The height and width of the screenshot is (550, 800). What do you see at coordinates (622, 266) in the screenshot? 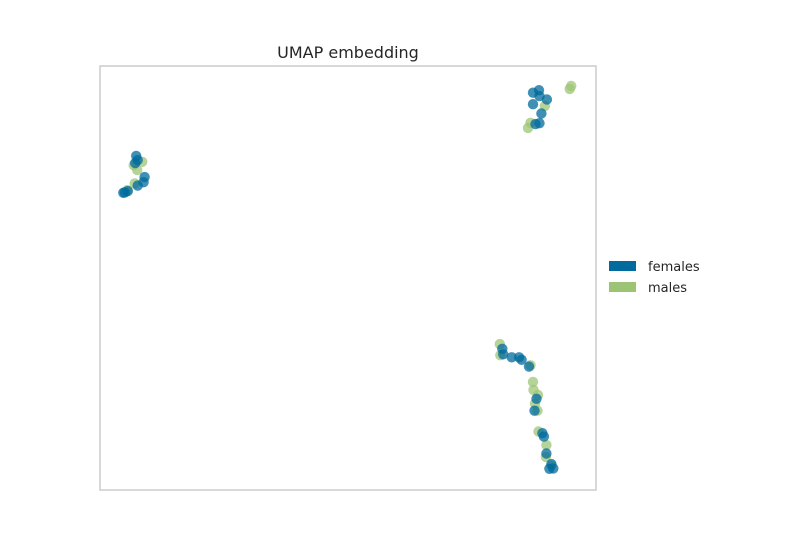
I see `legend-swatch-females` at bounding box center [622, 266].